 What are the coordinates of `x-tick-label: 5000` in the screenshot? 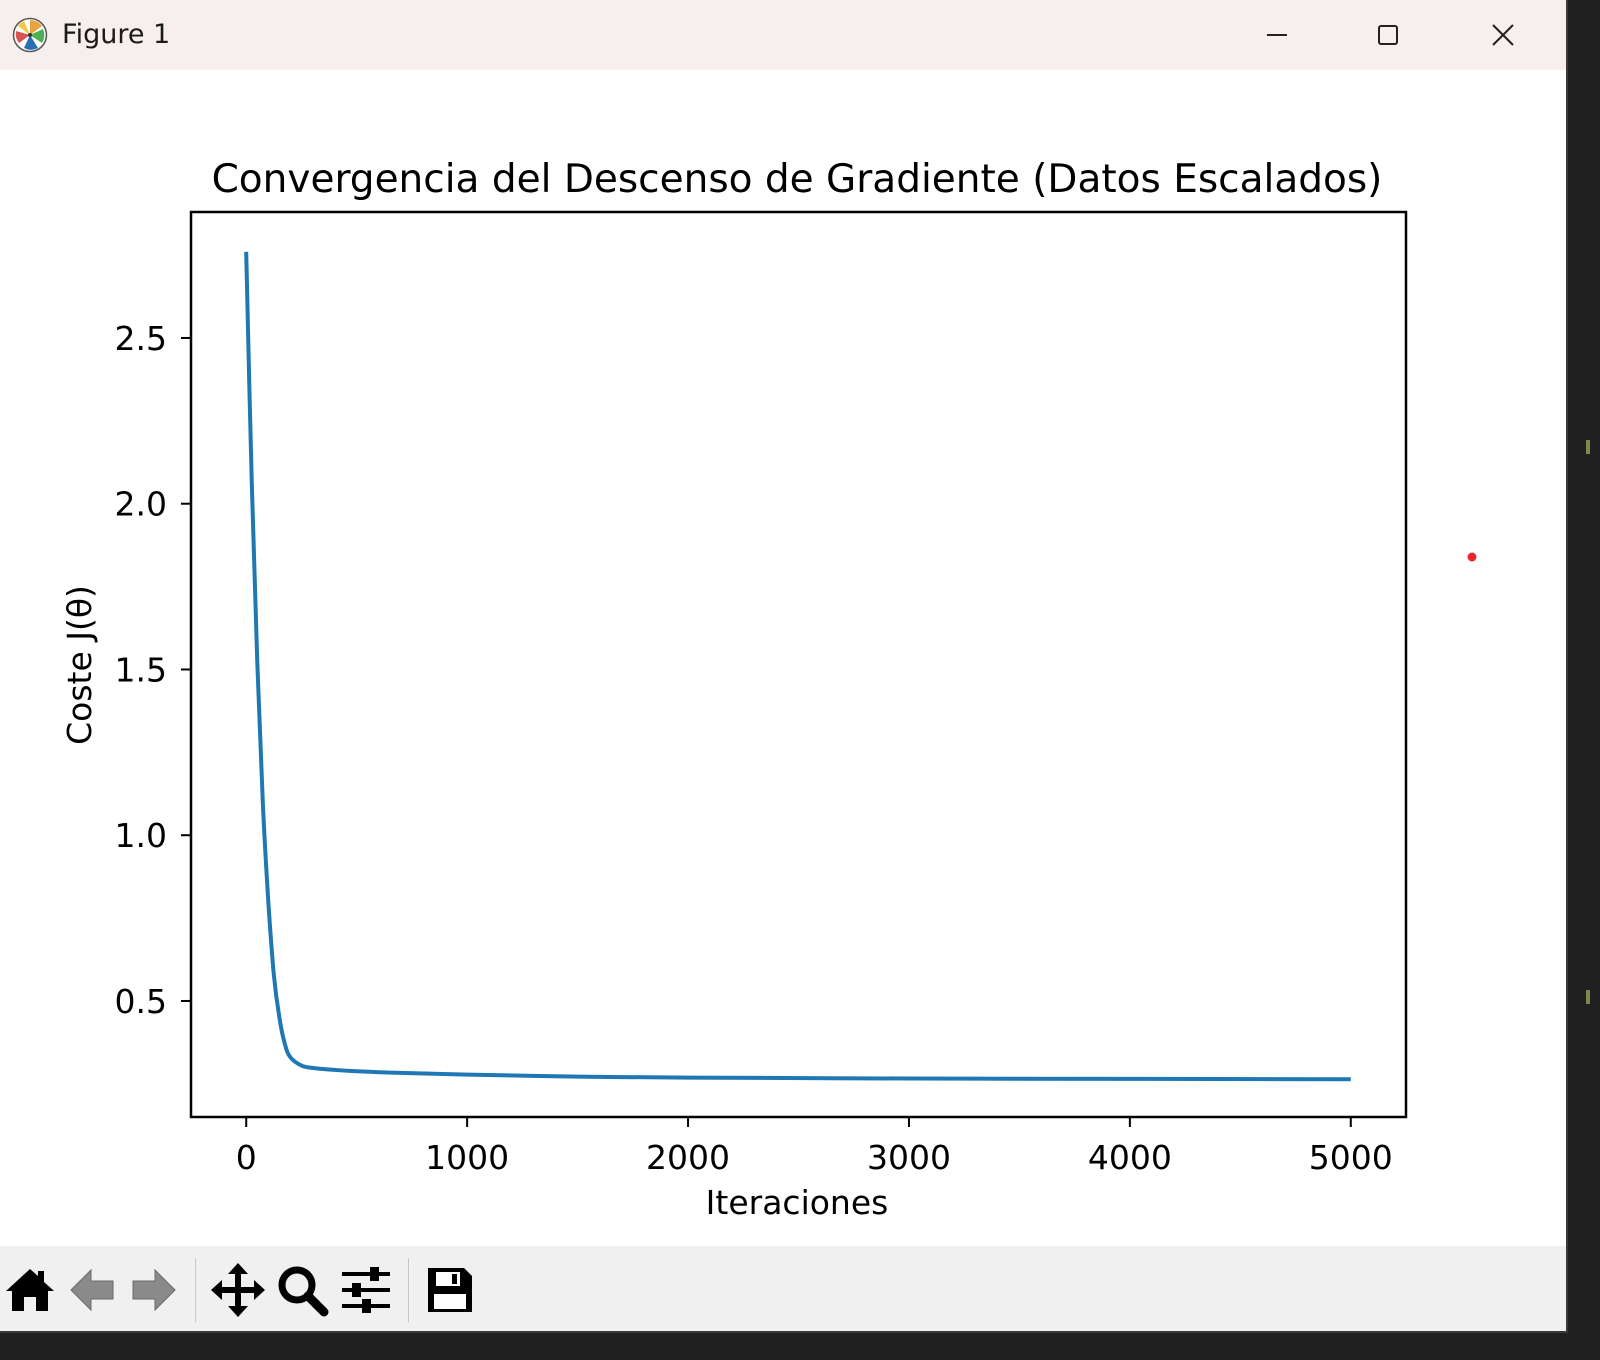 It's located at (1351, 1157).